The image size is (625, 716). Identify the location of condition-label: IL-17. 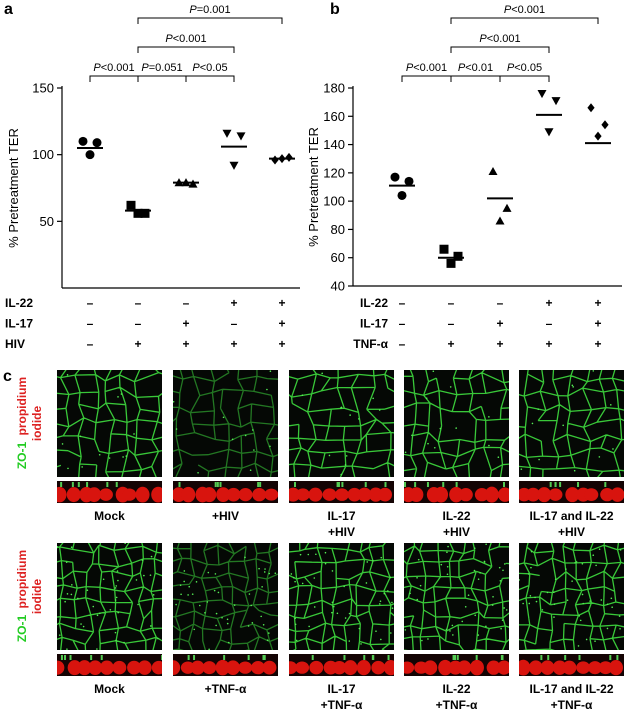
(341, 689).